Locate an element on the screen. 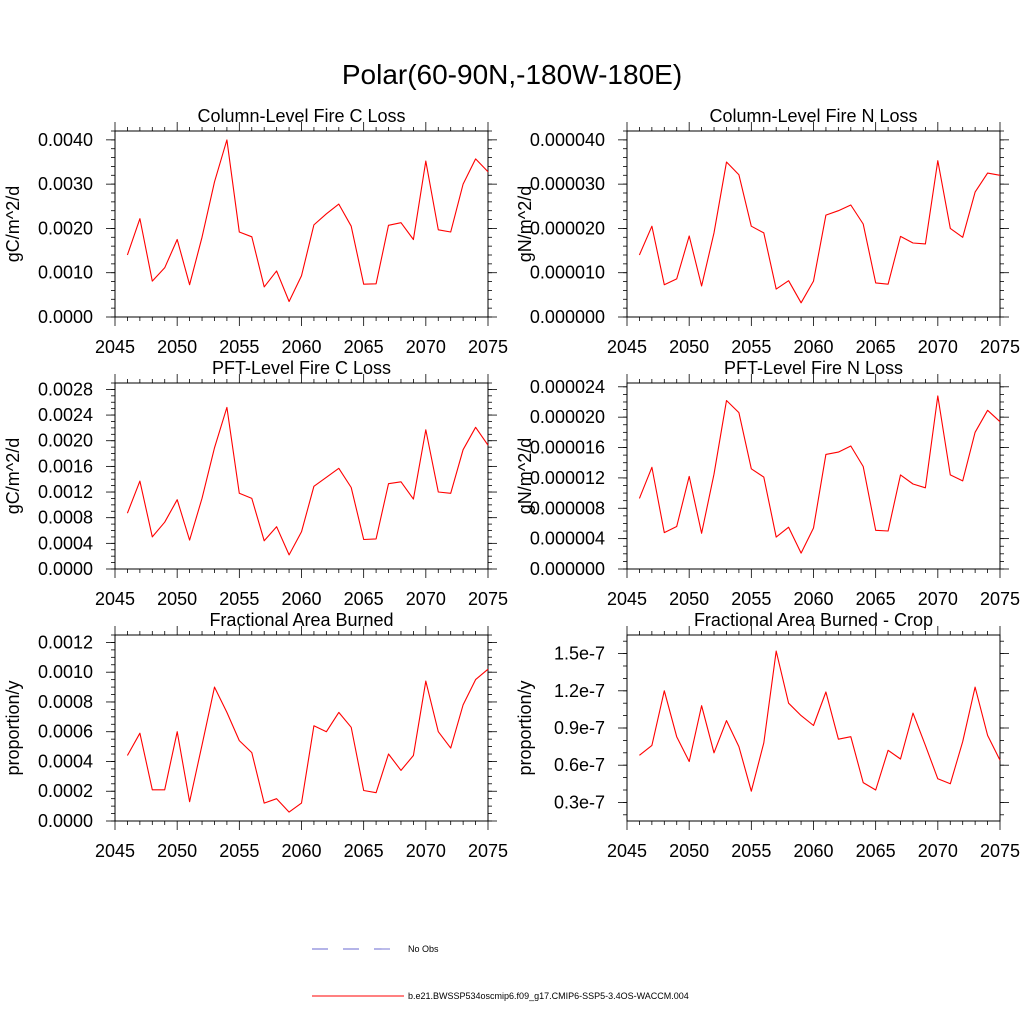 The width and height of the screenshot is (1024, 1024). y-tick-label: 0.000004 is located at coordinates (567, 539).